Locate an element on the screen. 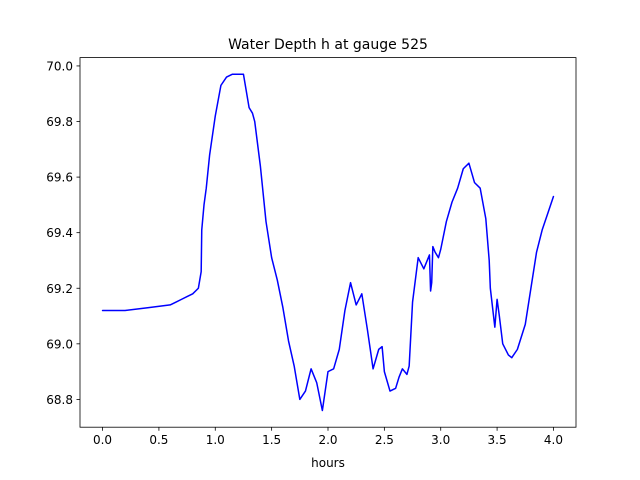 The width and height of the screenshot is (640, 480). y-tick-label: 69.4 is located at coordinates (59, 233).